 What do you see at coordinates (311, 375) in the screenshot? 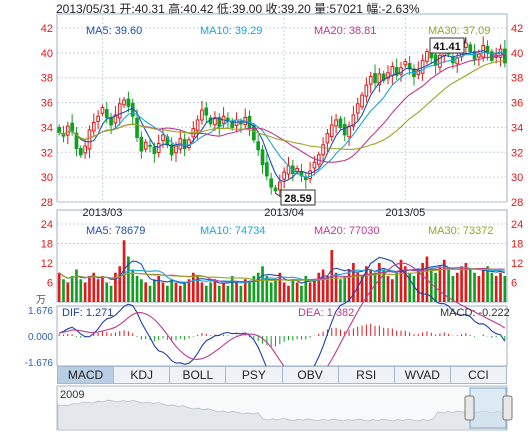
I see `tab-obv: OBV` at bounding box center [311, 375].